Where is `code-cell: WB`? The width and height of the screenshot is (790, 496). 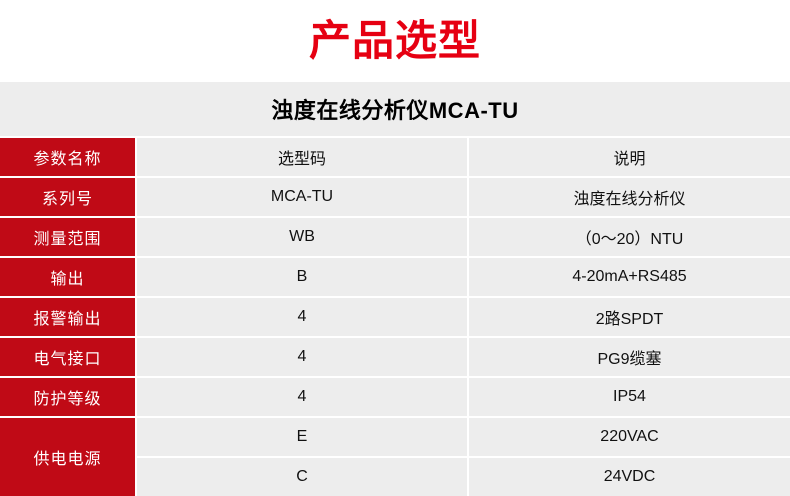
code-cell: WB is located at coordinates (302, 237).